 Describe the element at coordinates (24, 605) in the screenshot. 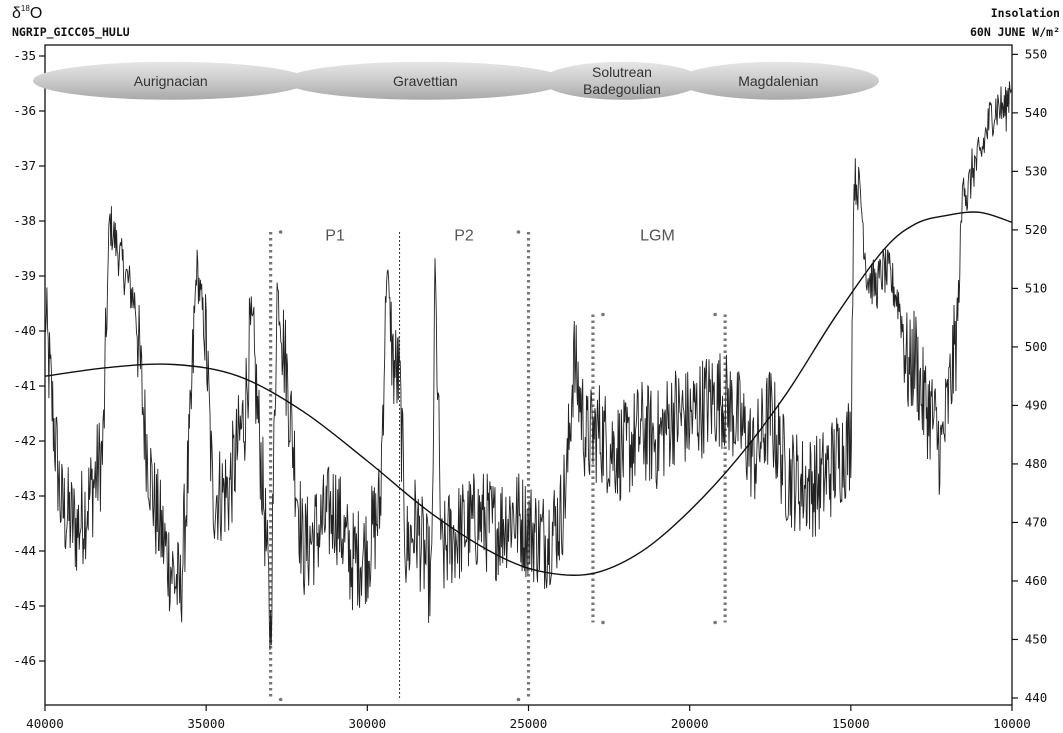

I see `left-tick-label: -45` at that location.